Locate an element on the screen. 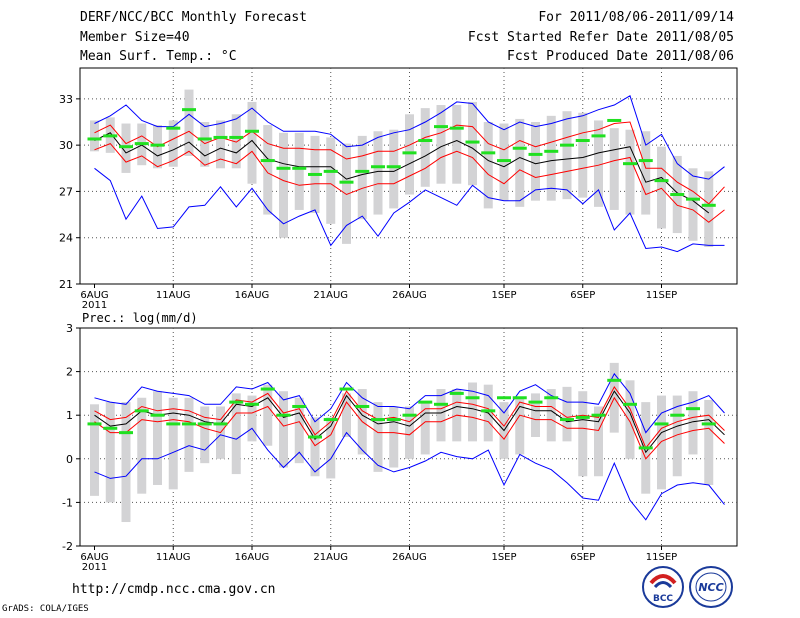  ncc-logo: NCC is located at coordinates (711, 587).